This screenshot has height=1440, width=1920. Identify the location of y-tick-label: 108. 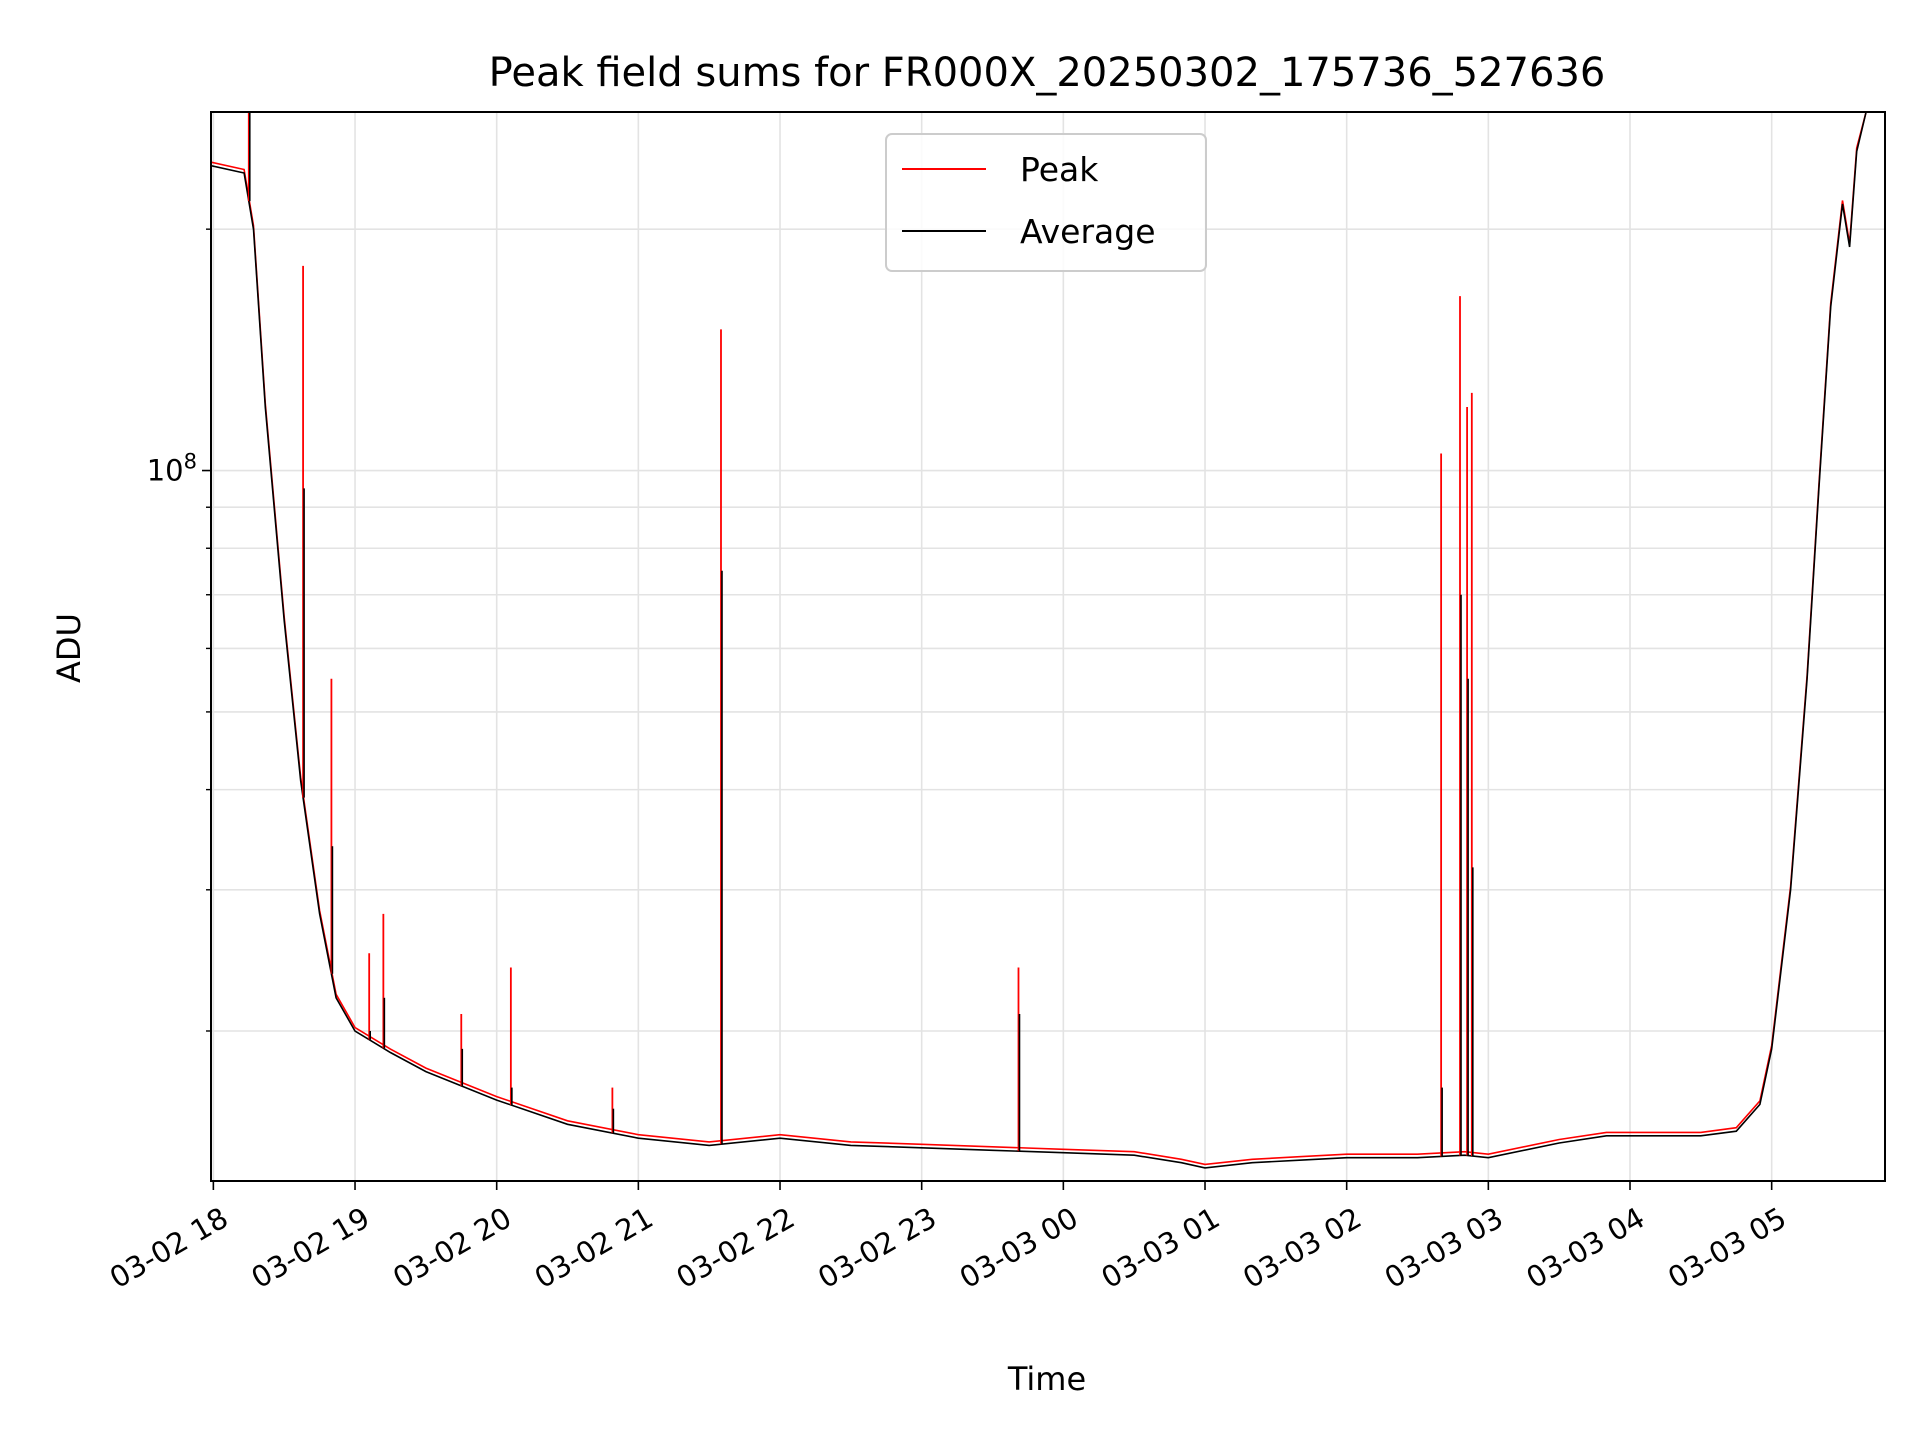
(172, 469).